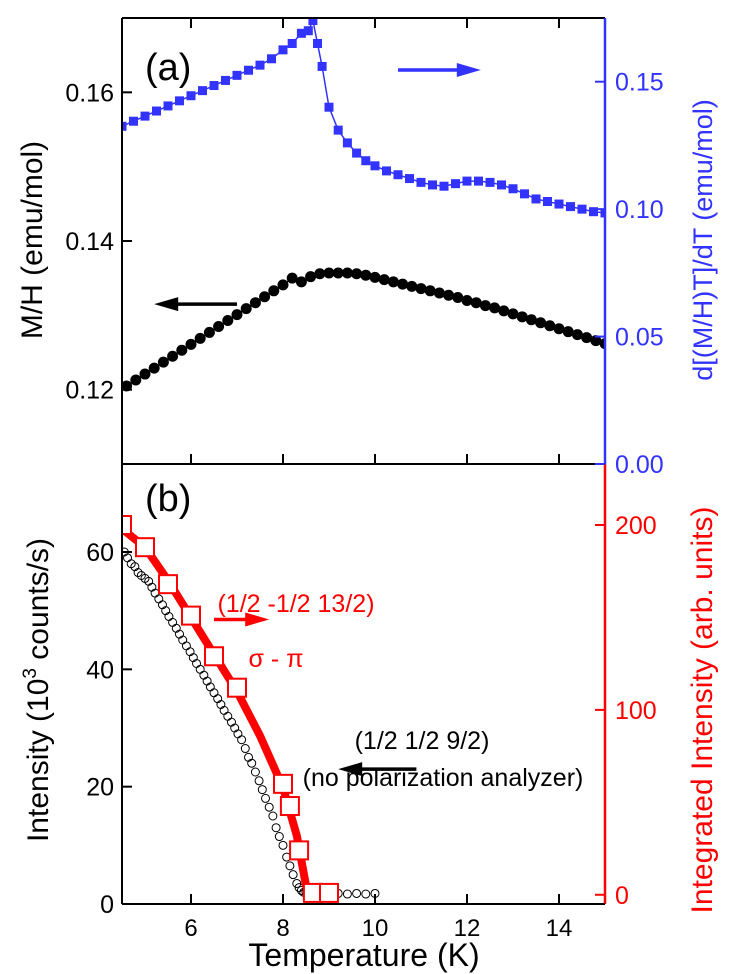 Image resolution: width=731 pixels, height=974 pixels. I want to click on red-reflection-label: (1/2 -1/2 13/2), so click(295, 604).